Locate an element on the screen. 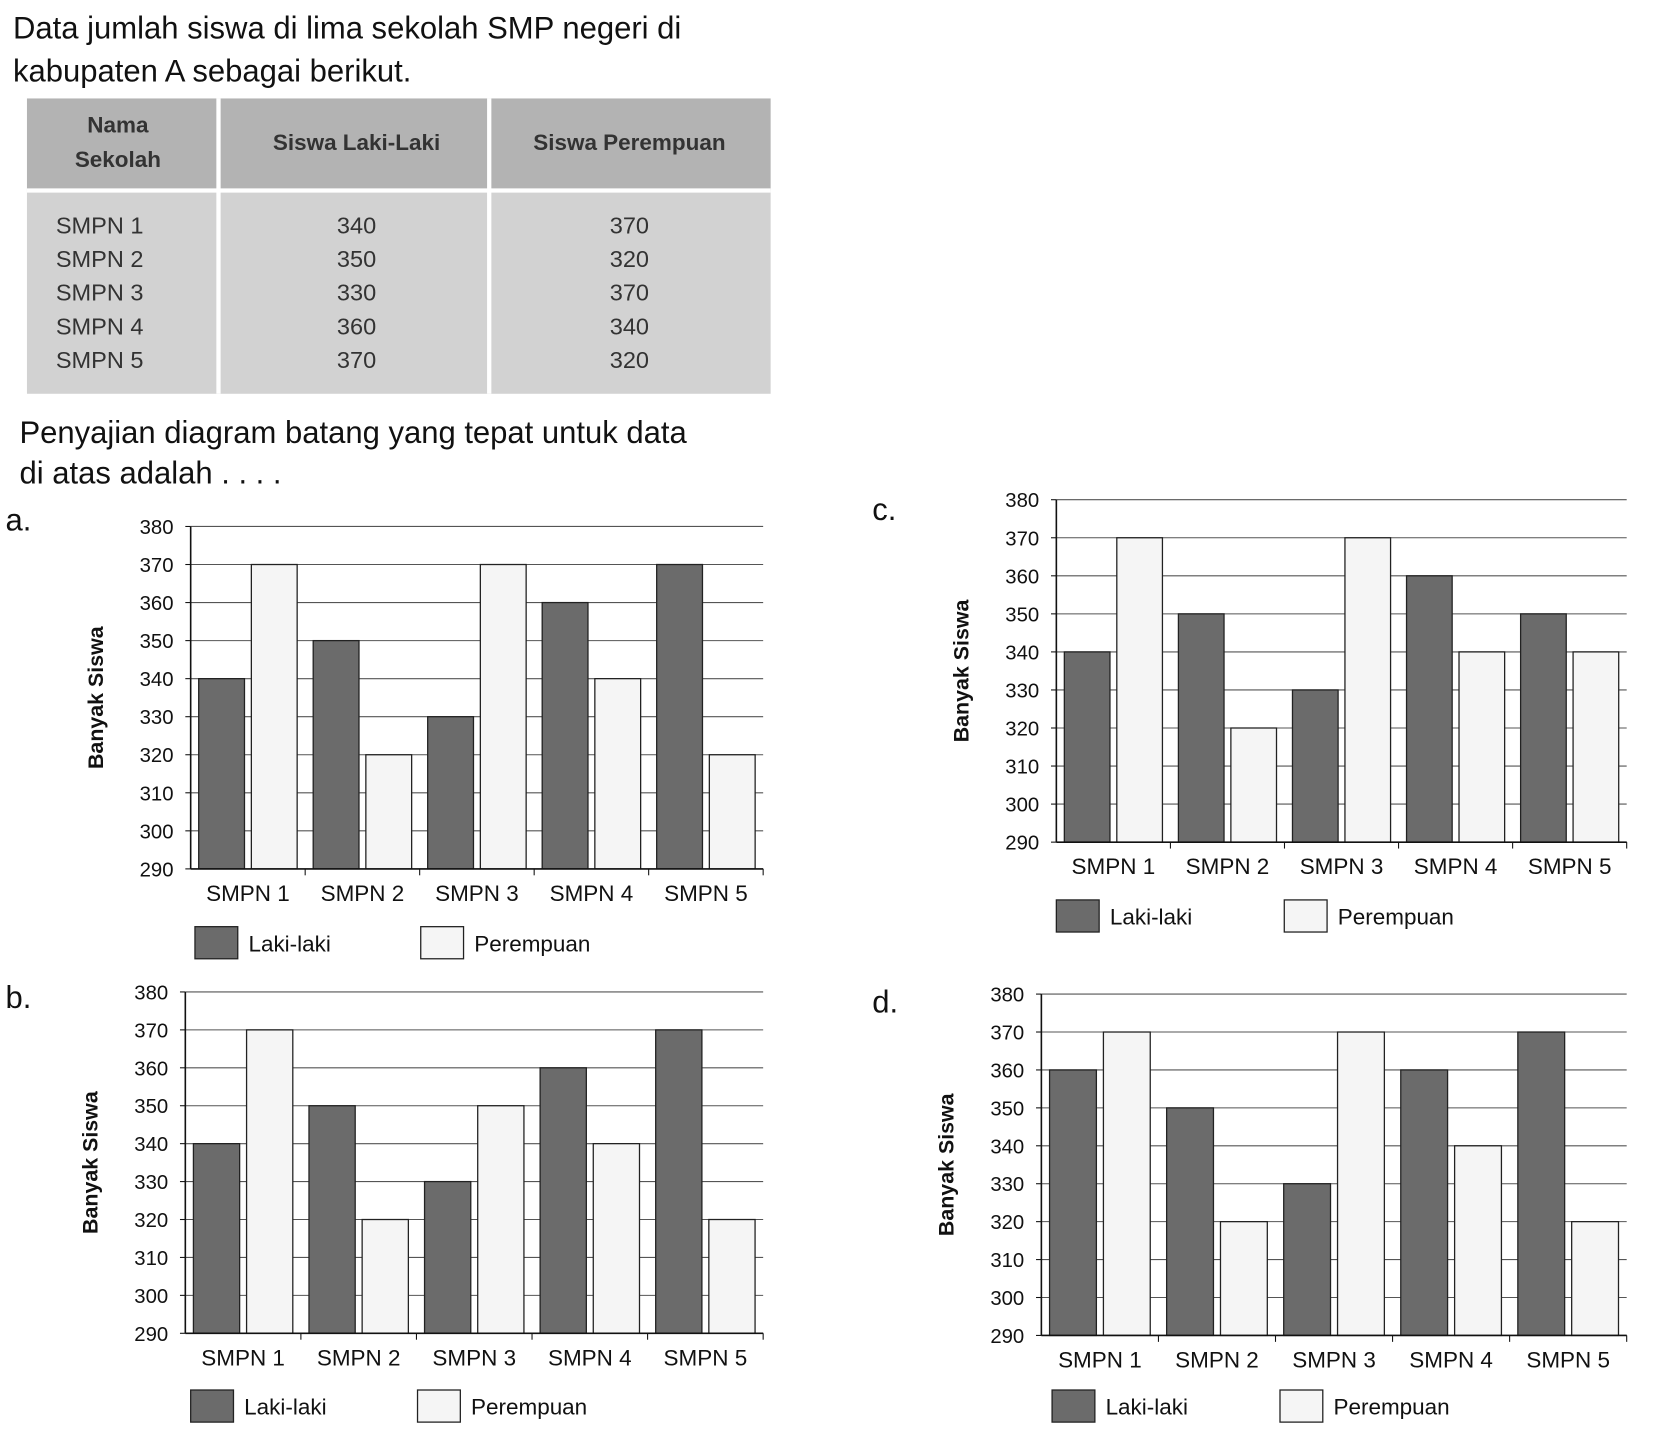 This screenshot has width=1659, height=1451. table-cell: SMPN 2 is located at coordinates (100, 259).